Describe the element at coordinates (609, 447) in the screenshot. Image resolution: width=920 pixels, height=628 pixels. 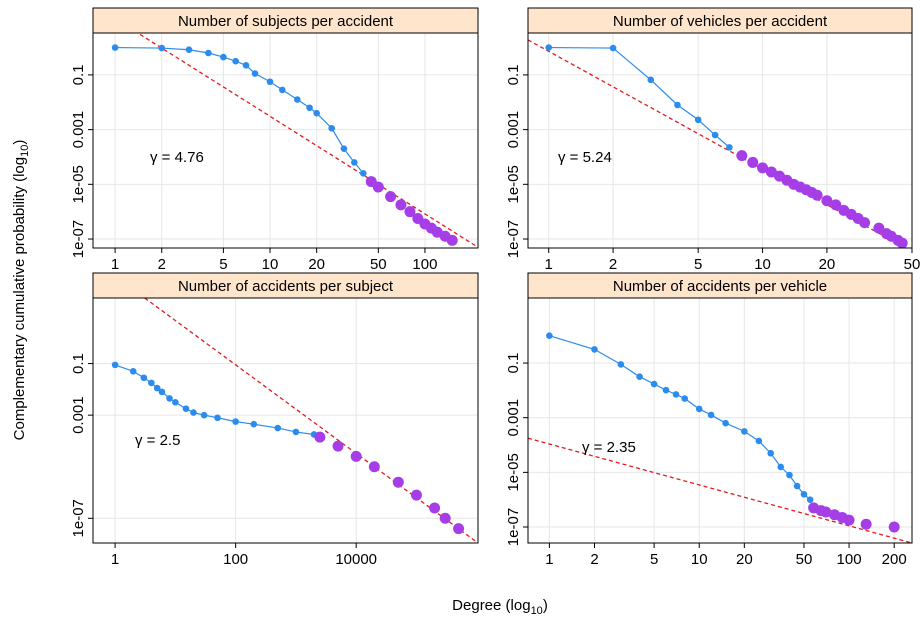
I see `annotation: γ = 2.35` at that location.